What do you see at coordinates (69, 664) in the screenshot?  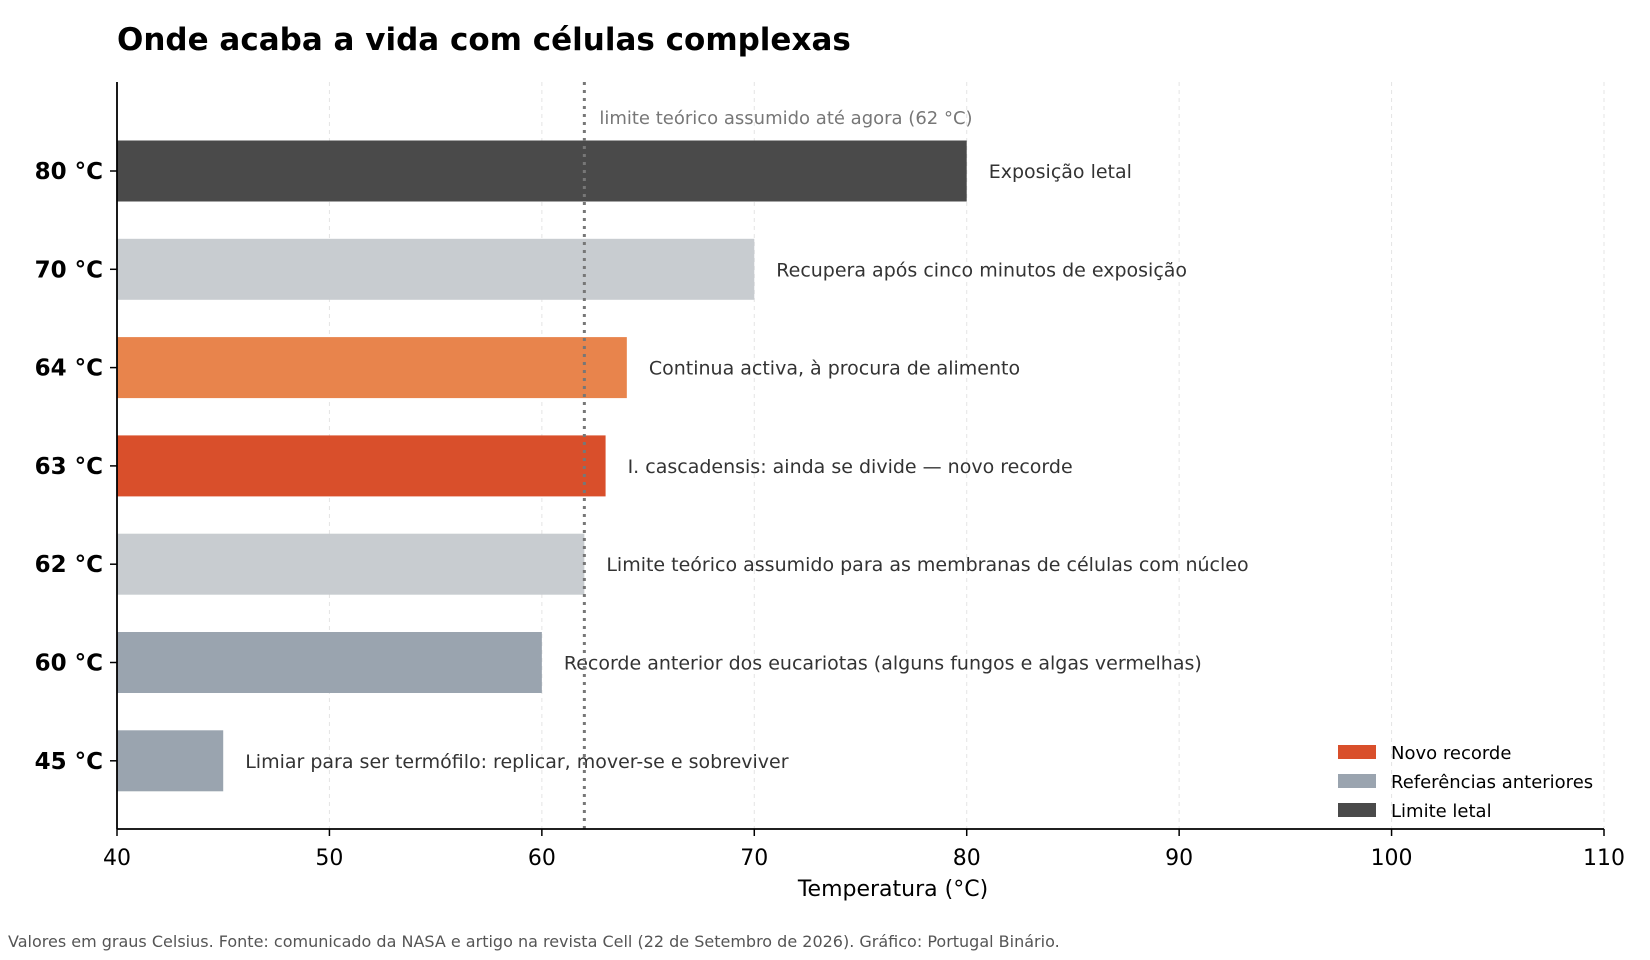 I see `y-tick-label: 60 °C` at bounding box center [69, 664].